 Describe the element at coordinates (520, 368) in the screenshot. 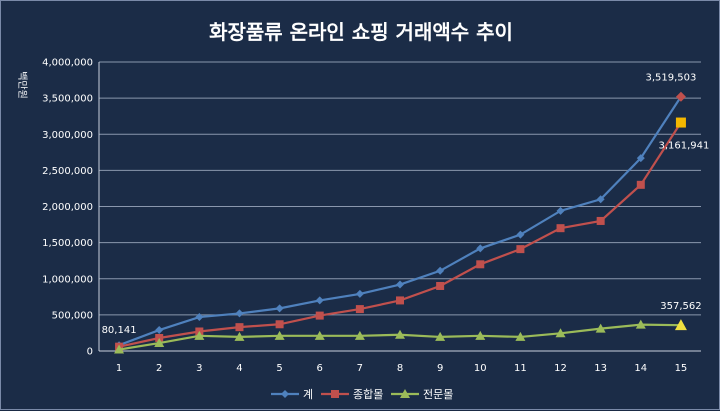

I see `x-tick-label: 11` at that location.